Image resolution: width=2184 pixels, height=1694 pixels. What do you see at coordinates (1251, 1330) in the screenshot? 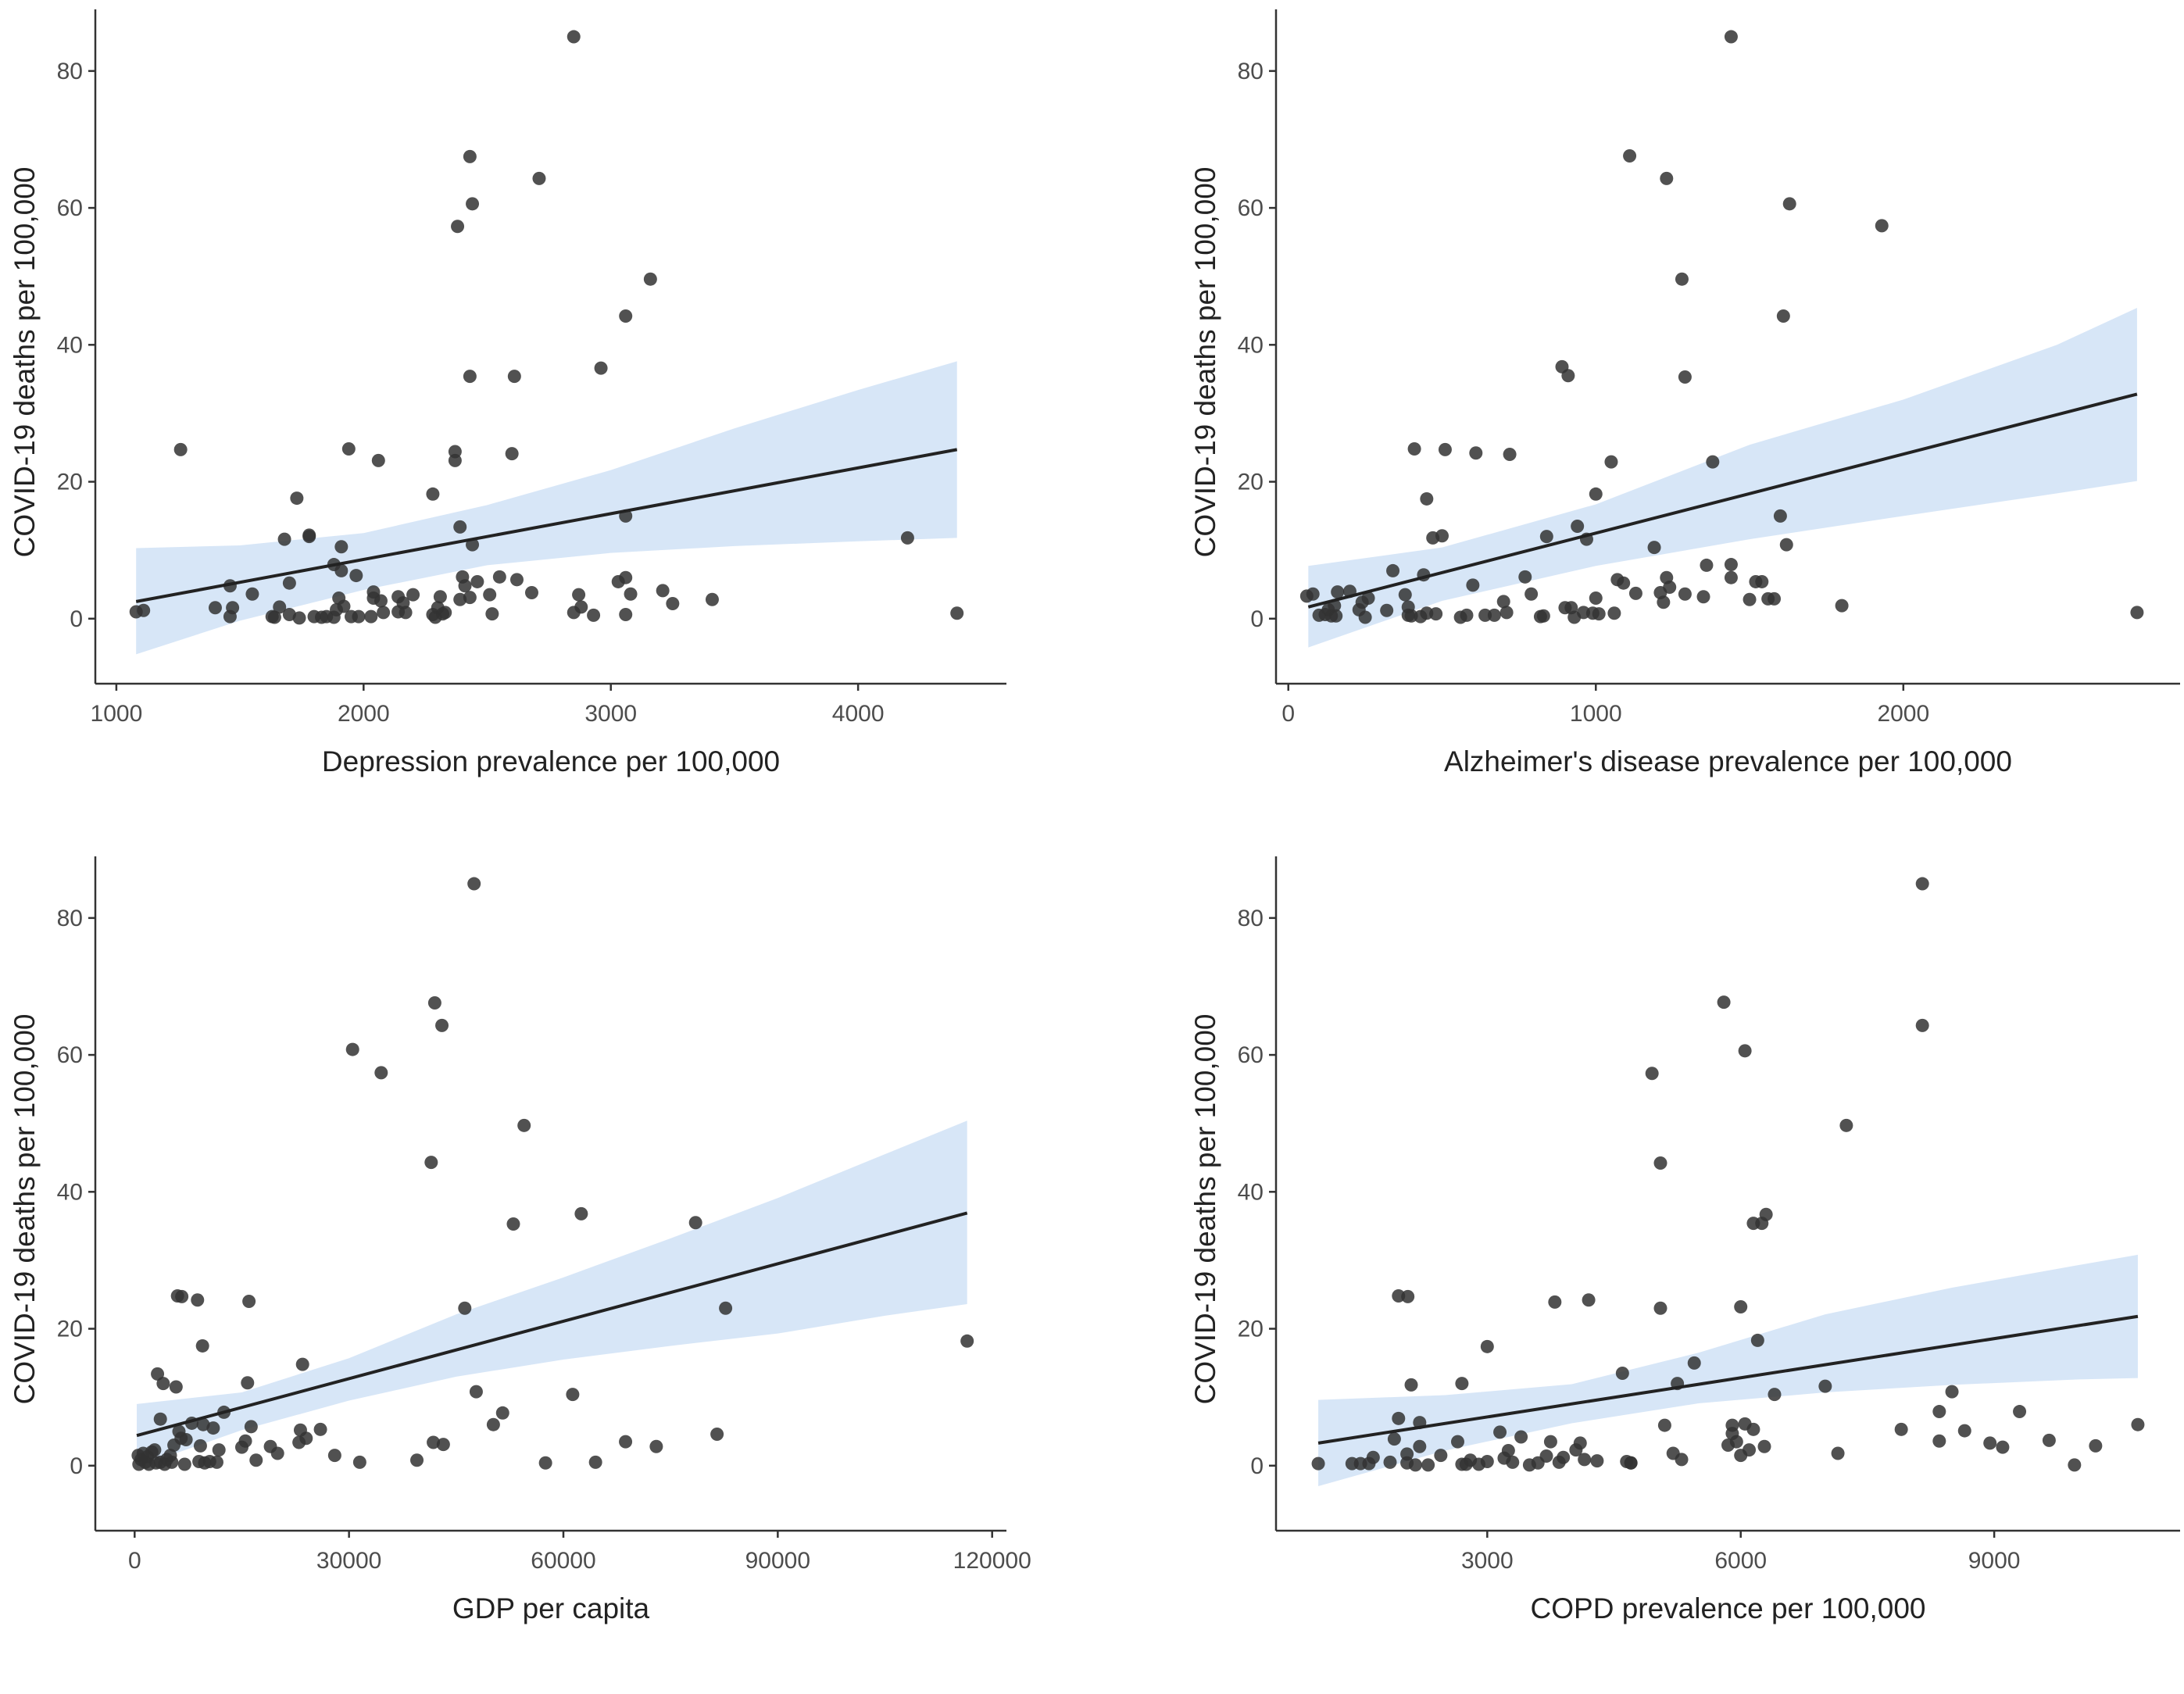
I see `y-tick-label: 20` at bounding box center [1251, 1330].